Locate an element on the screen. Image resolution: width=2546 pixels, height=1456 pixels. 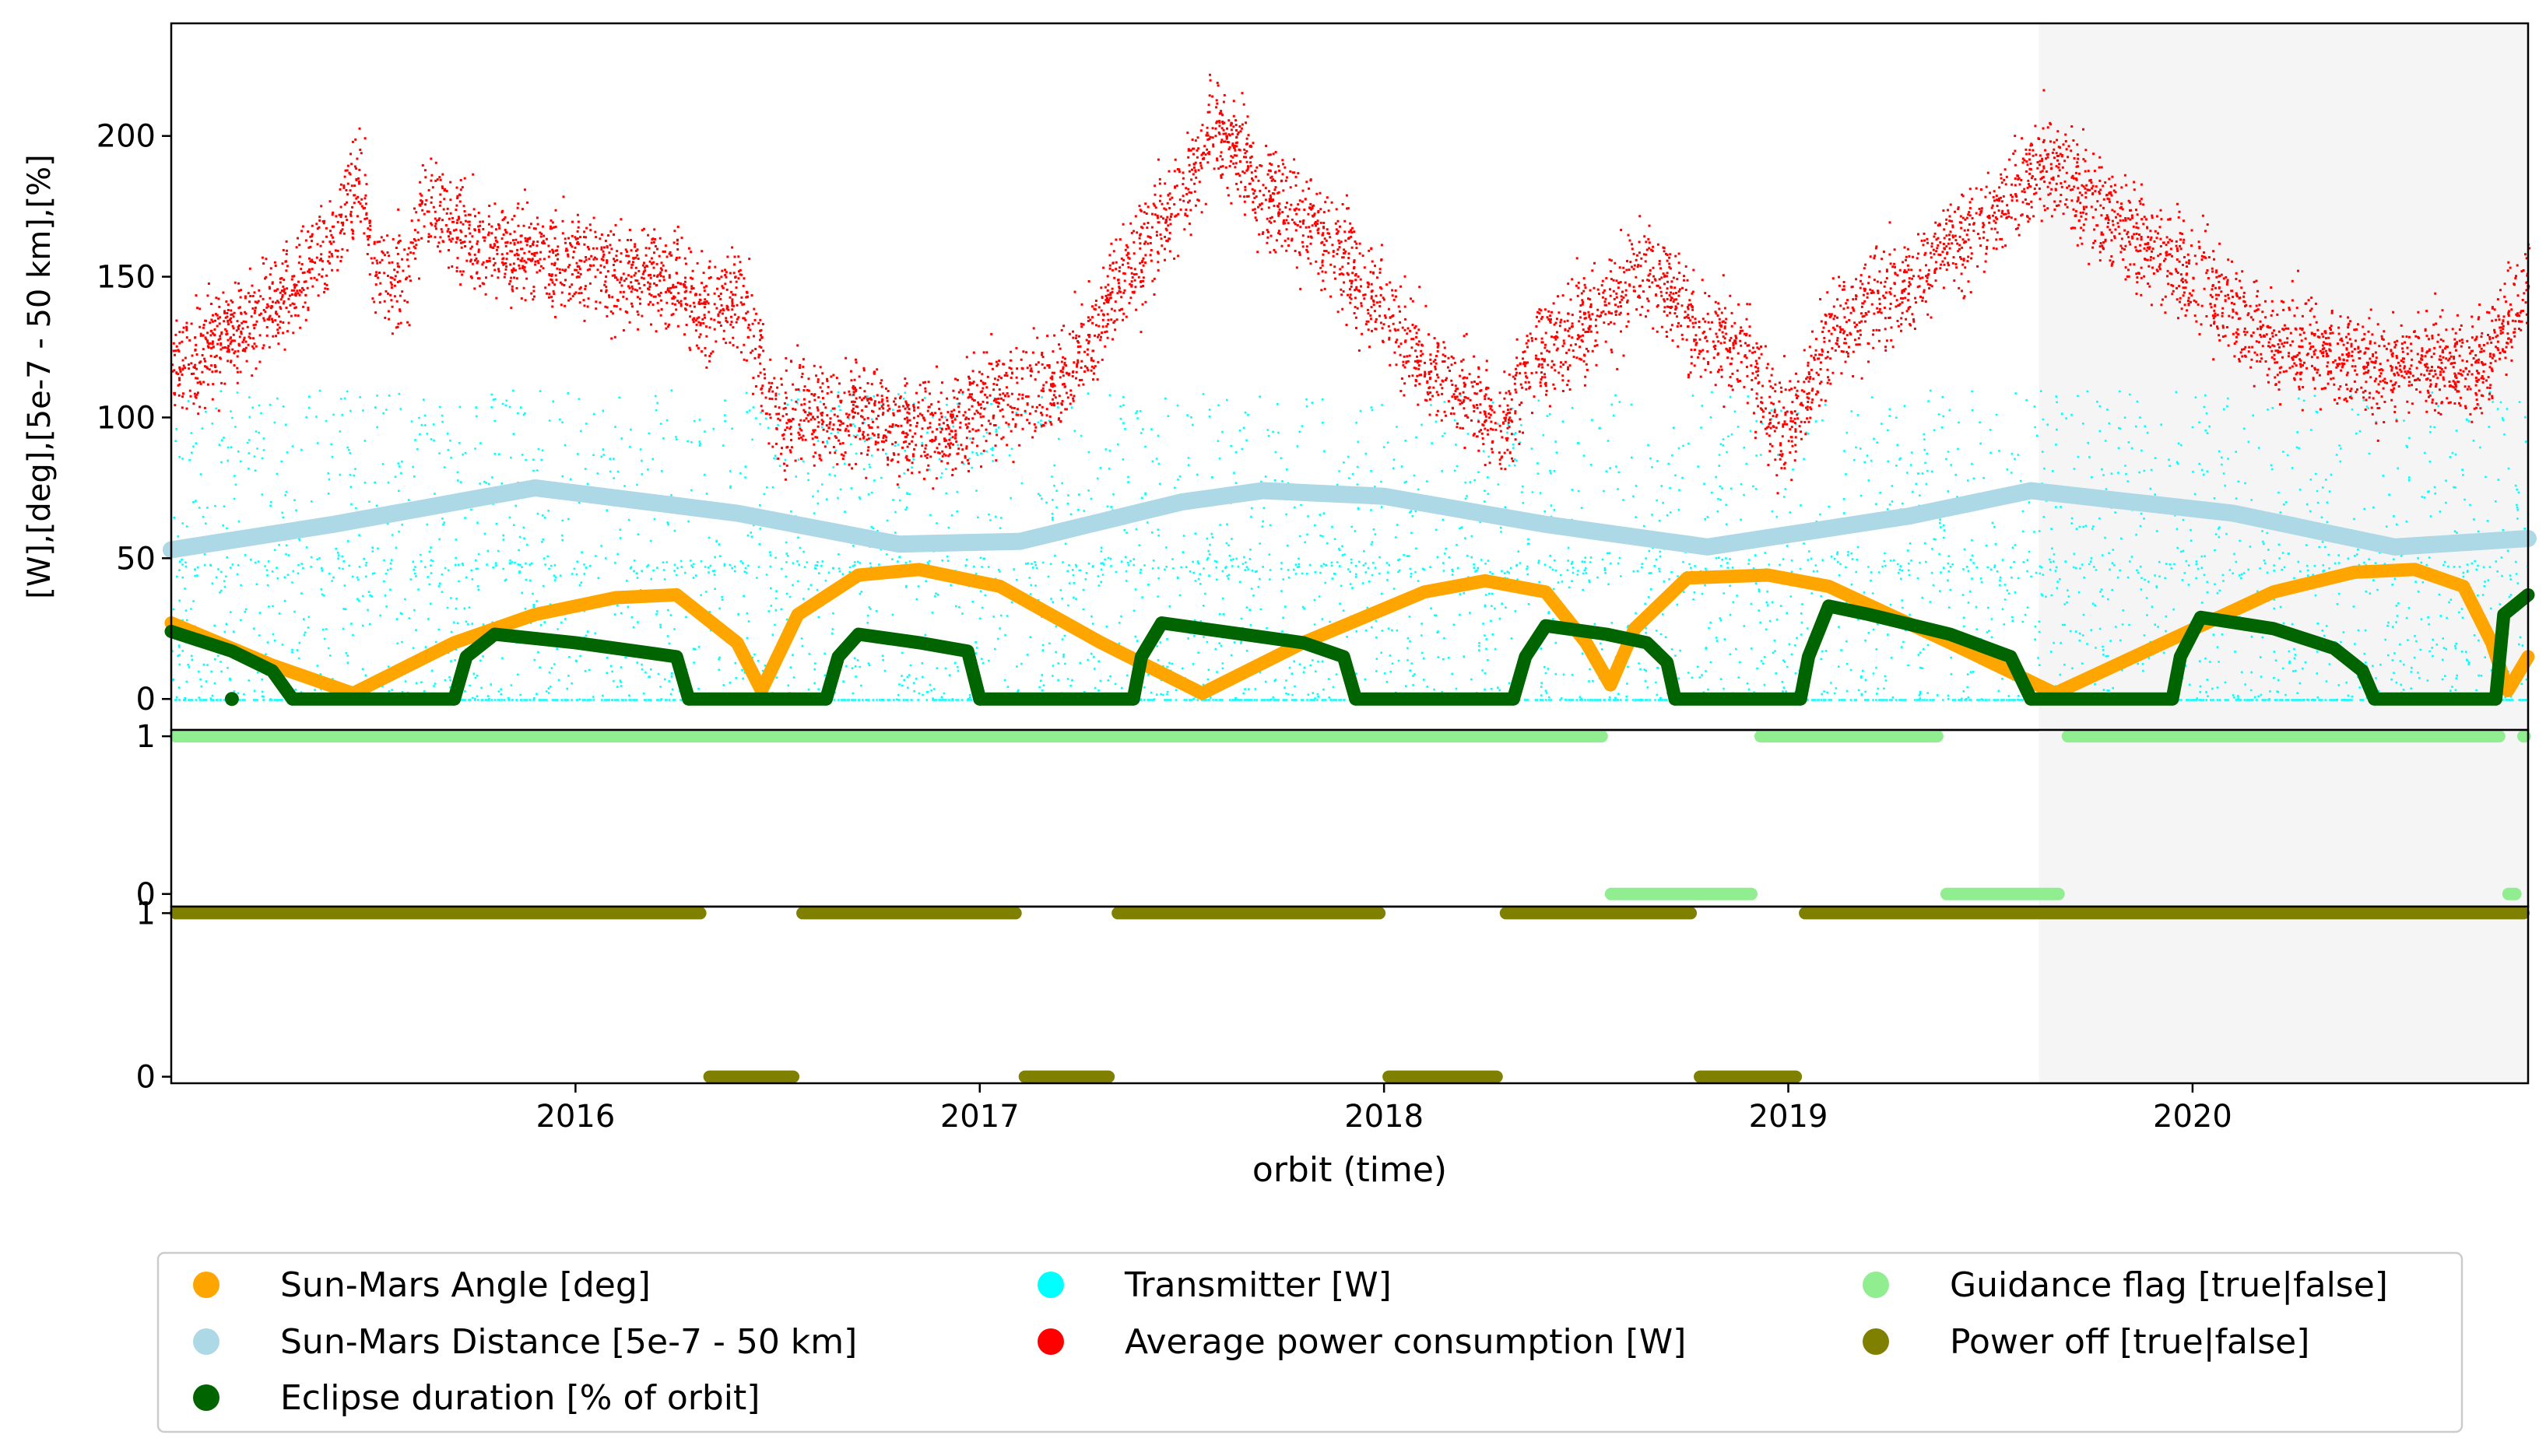
y-axis-main: 0 50 100 150 200 is located at coordinates (134, 418).